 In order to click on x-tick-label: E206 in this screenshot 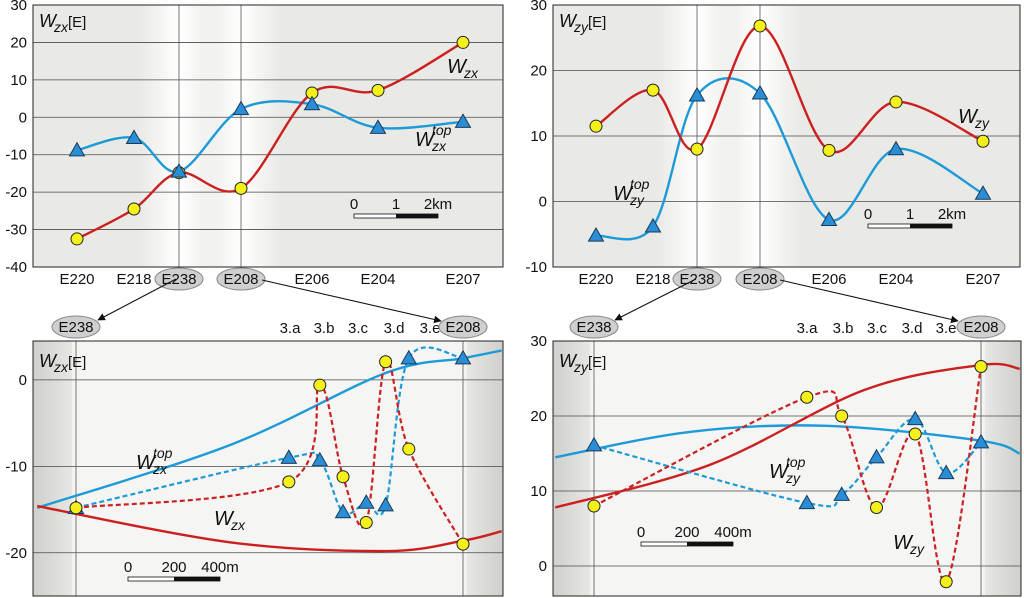, I will do `click(828, 279)`.